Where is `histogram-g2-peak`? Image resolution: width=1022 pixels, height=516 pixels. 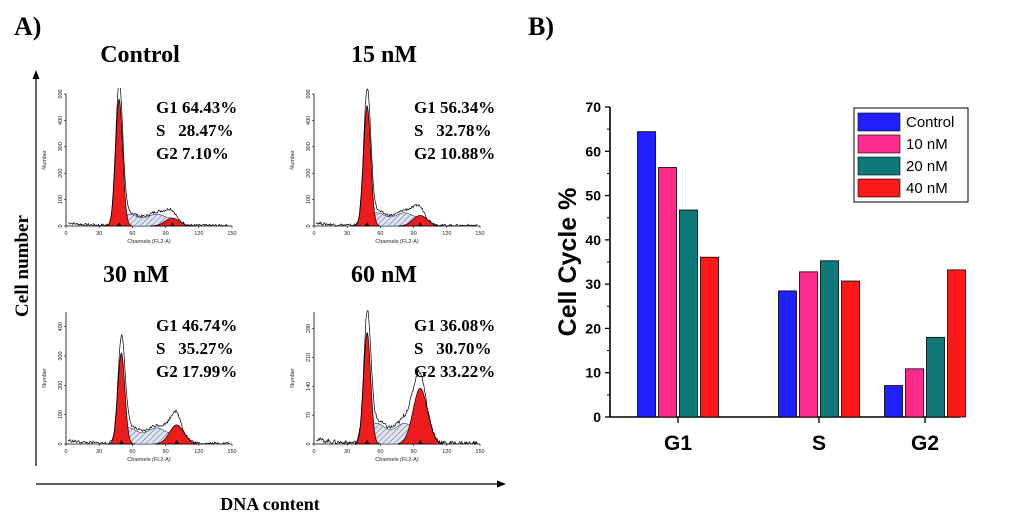
histogram-g2-peak is located at coordinates (177, 434).